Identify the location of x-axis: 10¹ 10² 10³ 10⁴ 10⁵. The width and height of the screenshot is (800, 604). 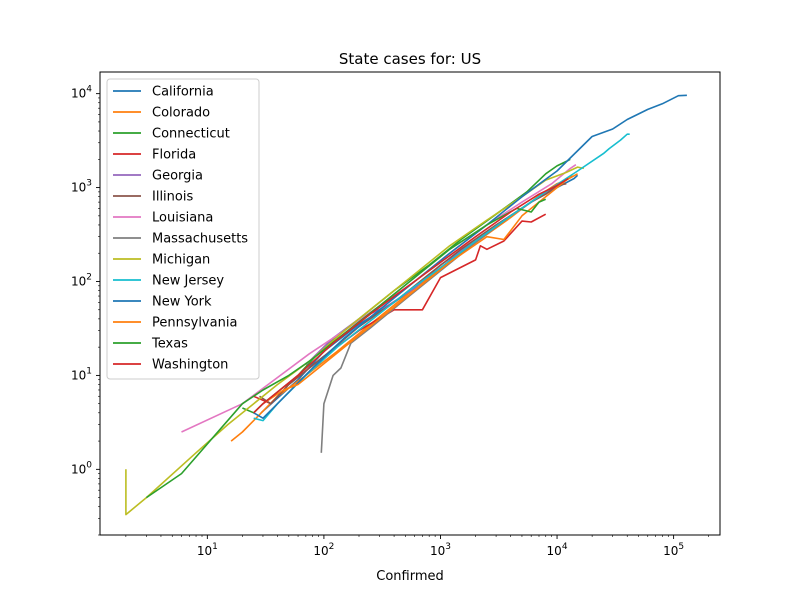
(417, 546).